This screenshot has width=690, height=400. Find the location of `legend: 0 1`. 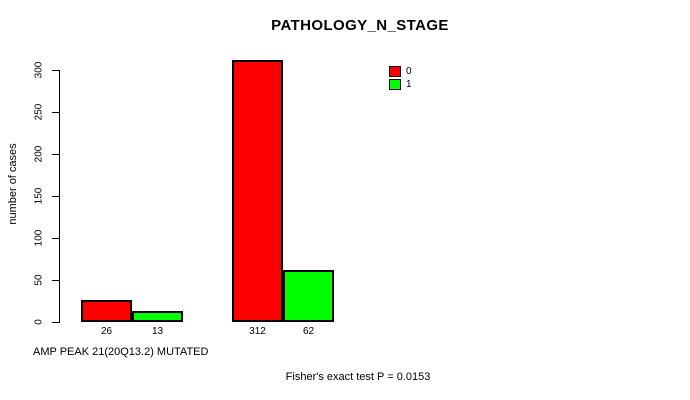

legend: 0 1 is located at coordinates (400, 78).